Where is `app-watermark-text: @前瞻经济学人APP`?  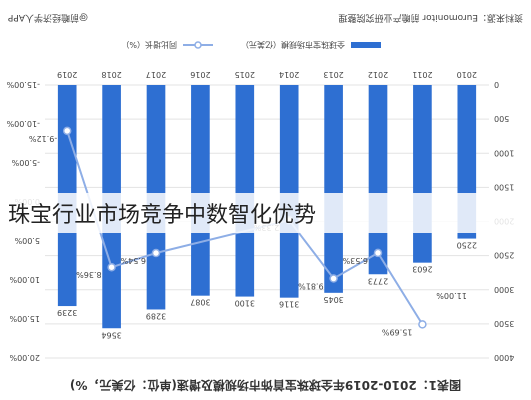 app-watermark-text: @前瞻经济学人APP is located at coordinates (48, 17).